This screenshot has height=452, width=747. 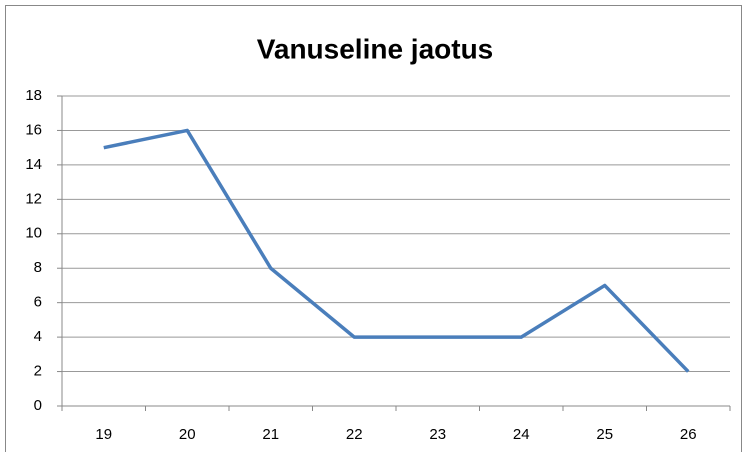 I want to click on y-tick-label: 2, so click(x=38, y=371).